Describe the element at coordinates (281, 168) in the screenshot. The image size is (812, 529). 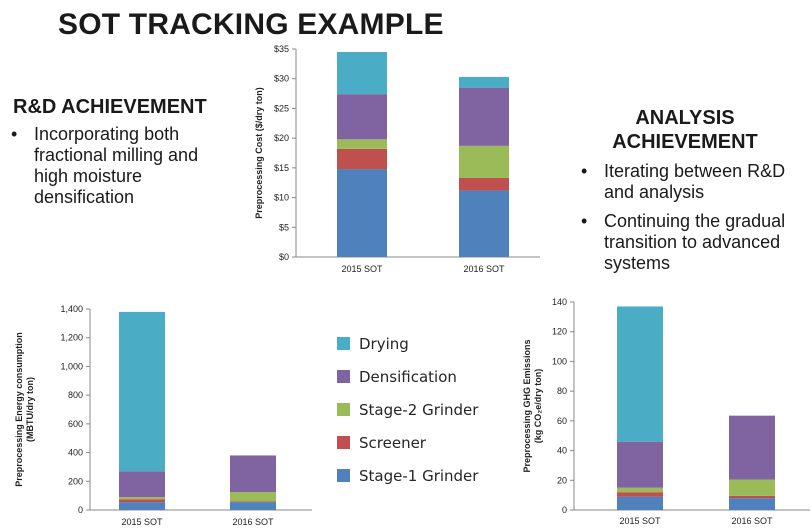
I see `y-tick-label: $15` at that location.